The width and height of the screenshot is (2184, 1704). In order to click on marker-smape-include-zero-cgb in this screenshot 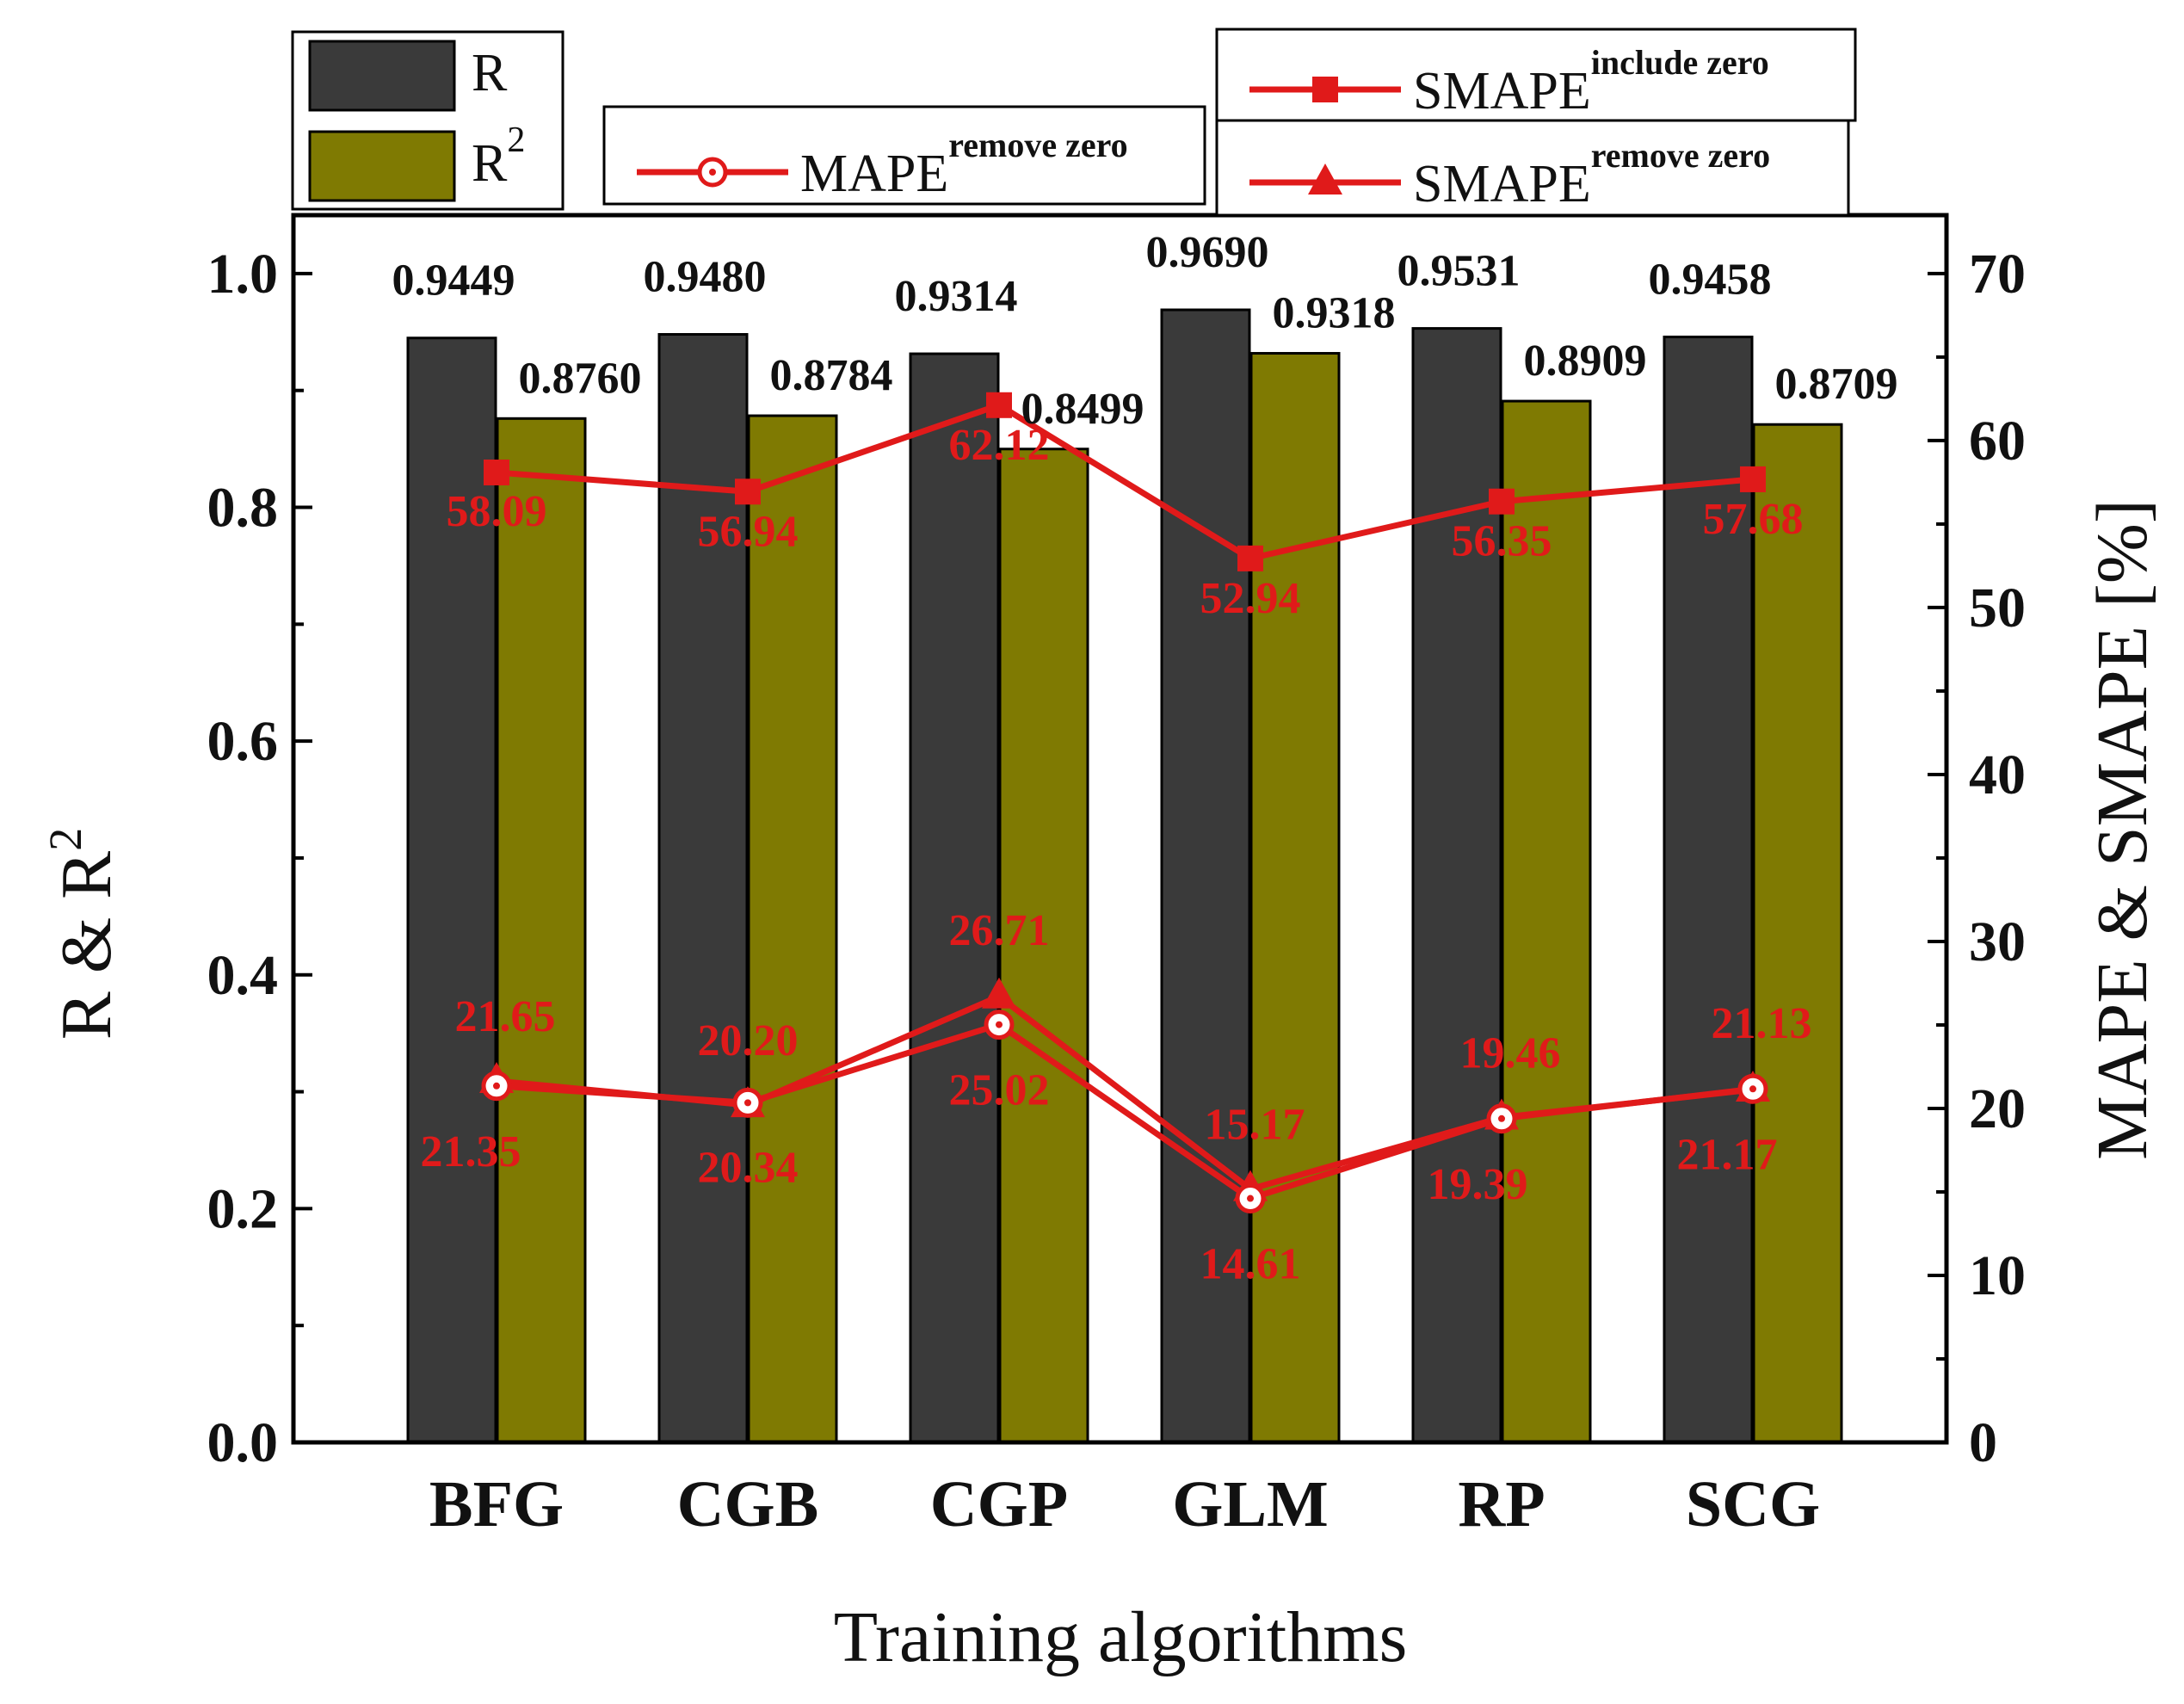, I will do `click(748, 491)`.